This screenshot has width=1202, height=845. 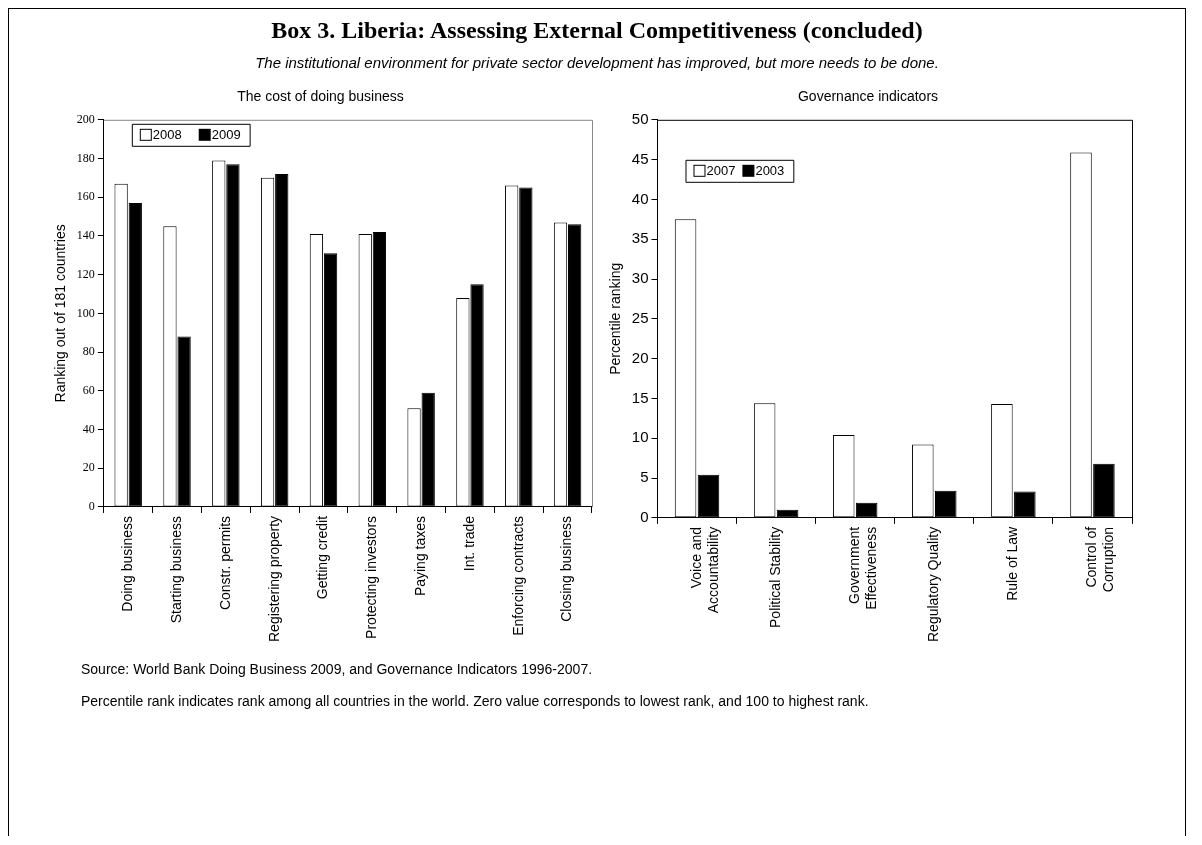 I want to click on x-tick-label: Government Effectiveness, so click(x=862, y=568).